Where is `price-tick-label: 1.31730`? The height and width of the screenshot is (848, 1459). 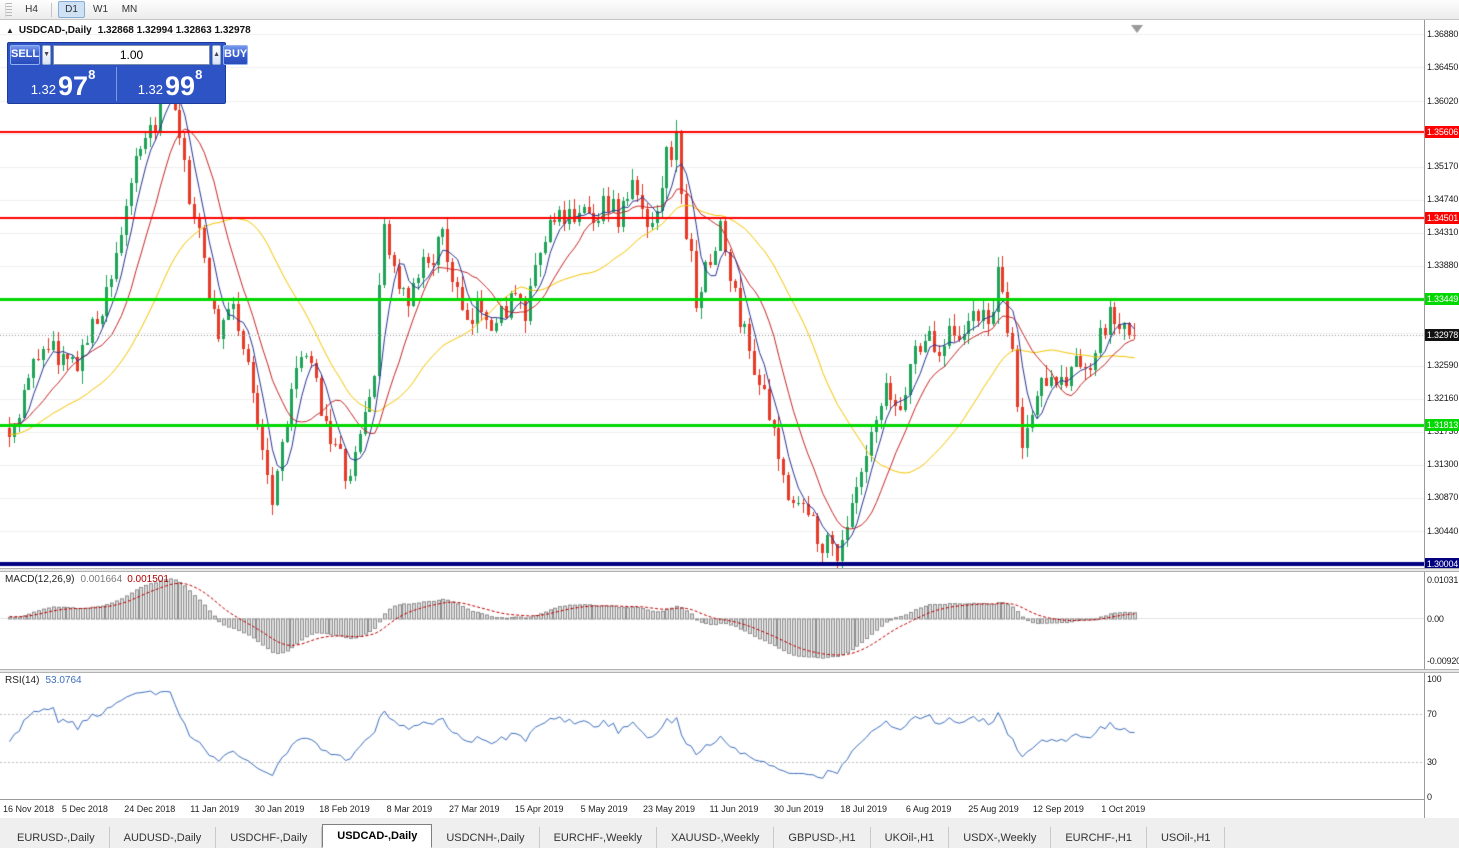 price-tick-label: 1.31730 is located at coordinates (1443, 431).